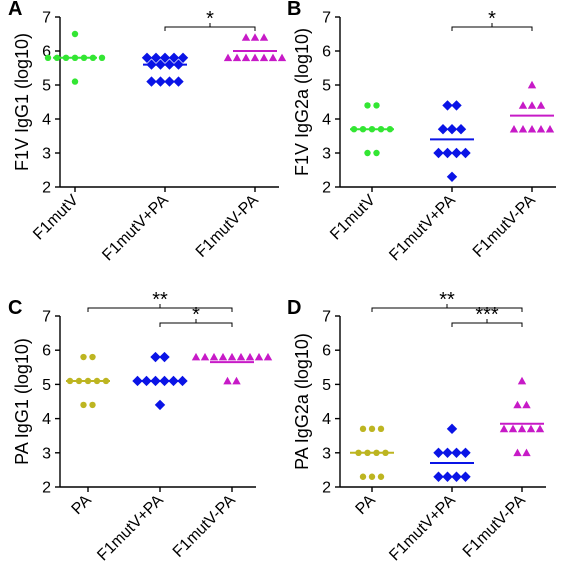 Image resolution: width=561 pixels, height=580 pixels. What do you see at coordinates (294, 308) in the screenshot?
I see `panel-letter: D` at bounding box center [294, 308].